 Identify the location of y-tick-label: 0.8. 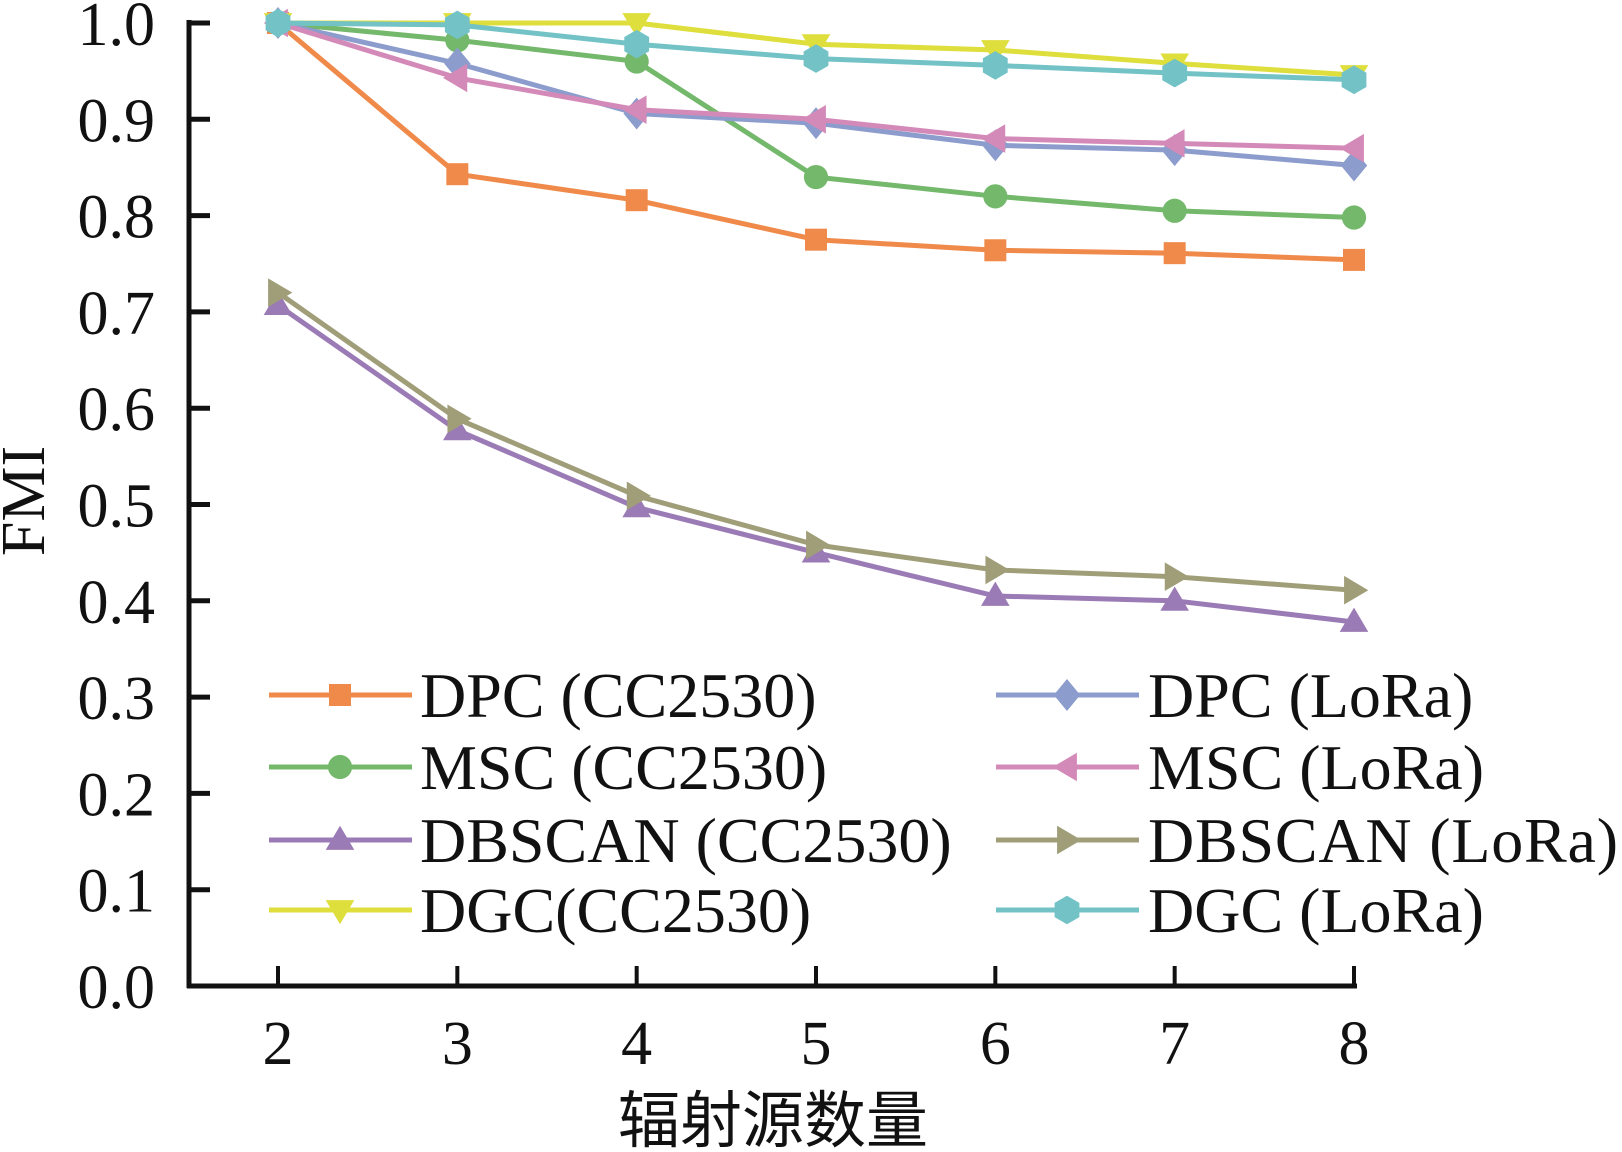
(117, 218).